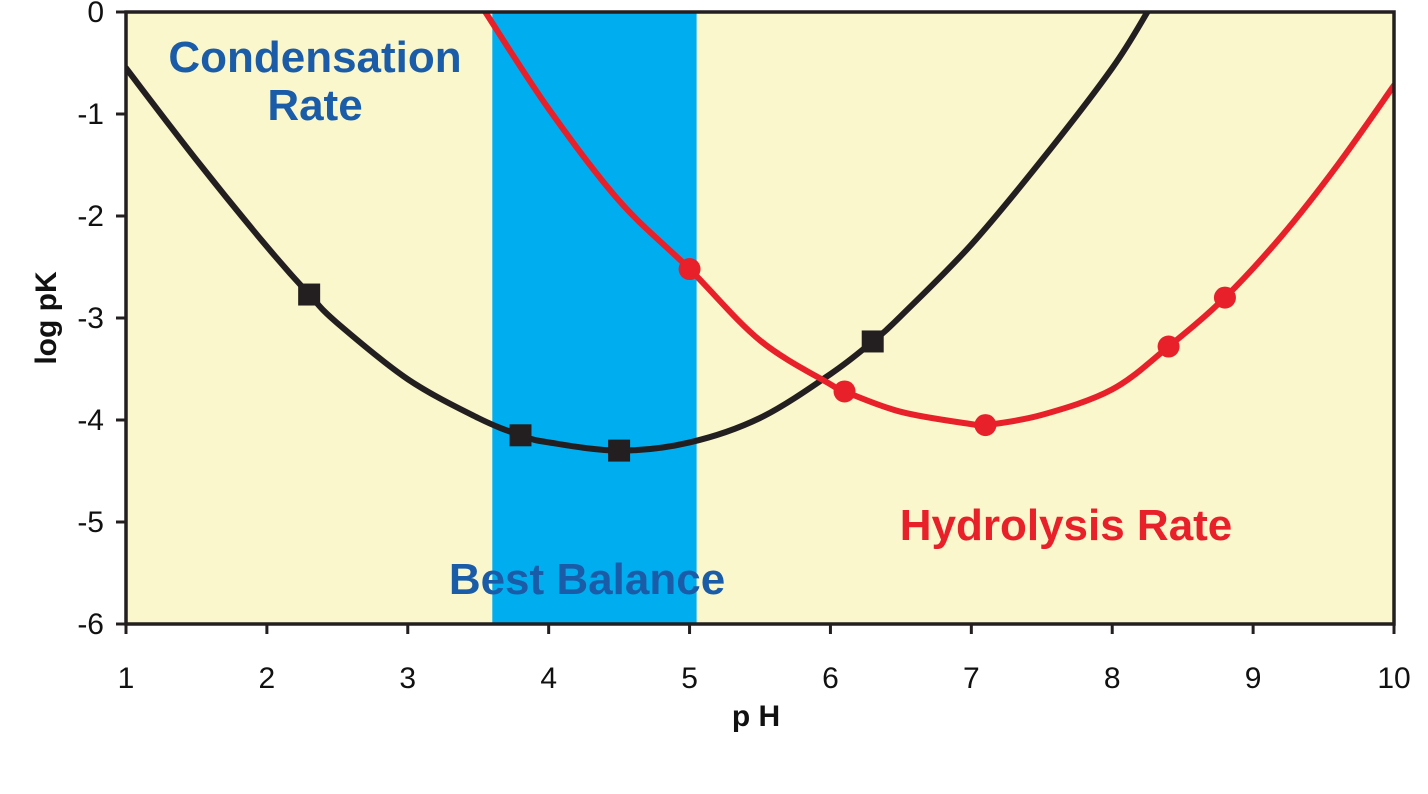 The image size is (1428, 794). What do you see at coordinates (90, 624) in the screenshot?
I see `y-tick-label: -6` at bounding box center [90, 624].